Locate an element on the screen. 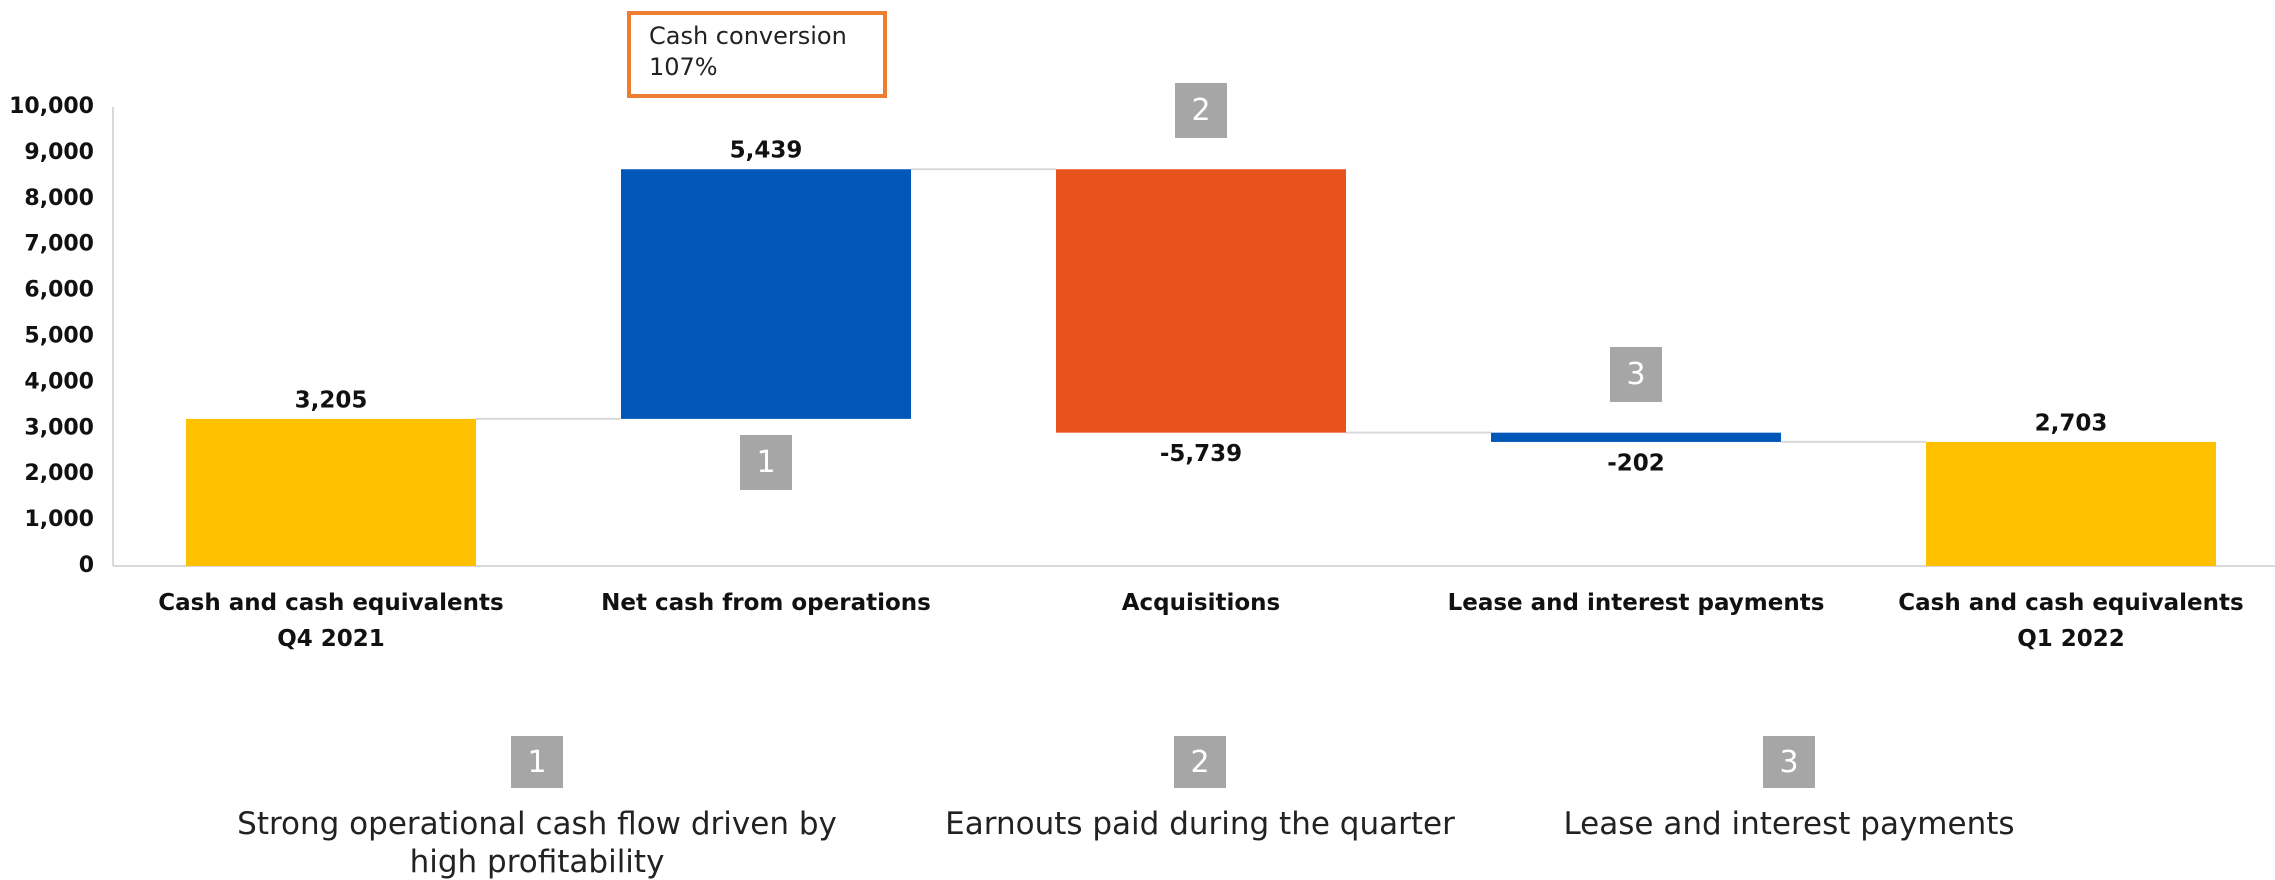 The width and height of the screenshot is (2275, 880). note-badge: 2 is located at coordinates (1200, 762).